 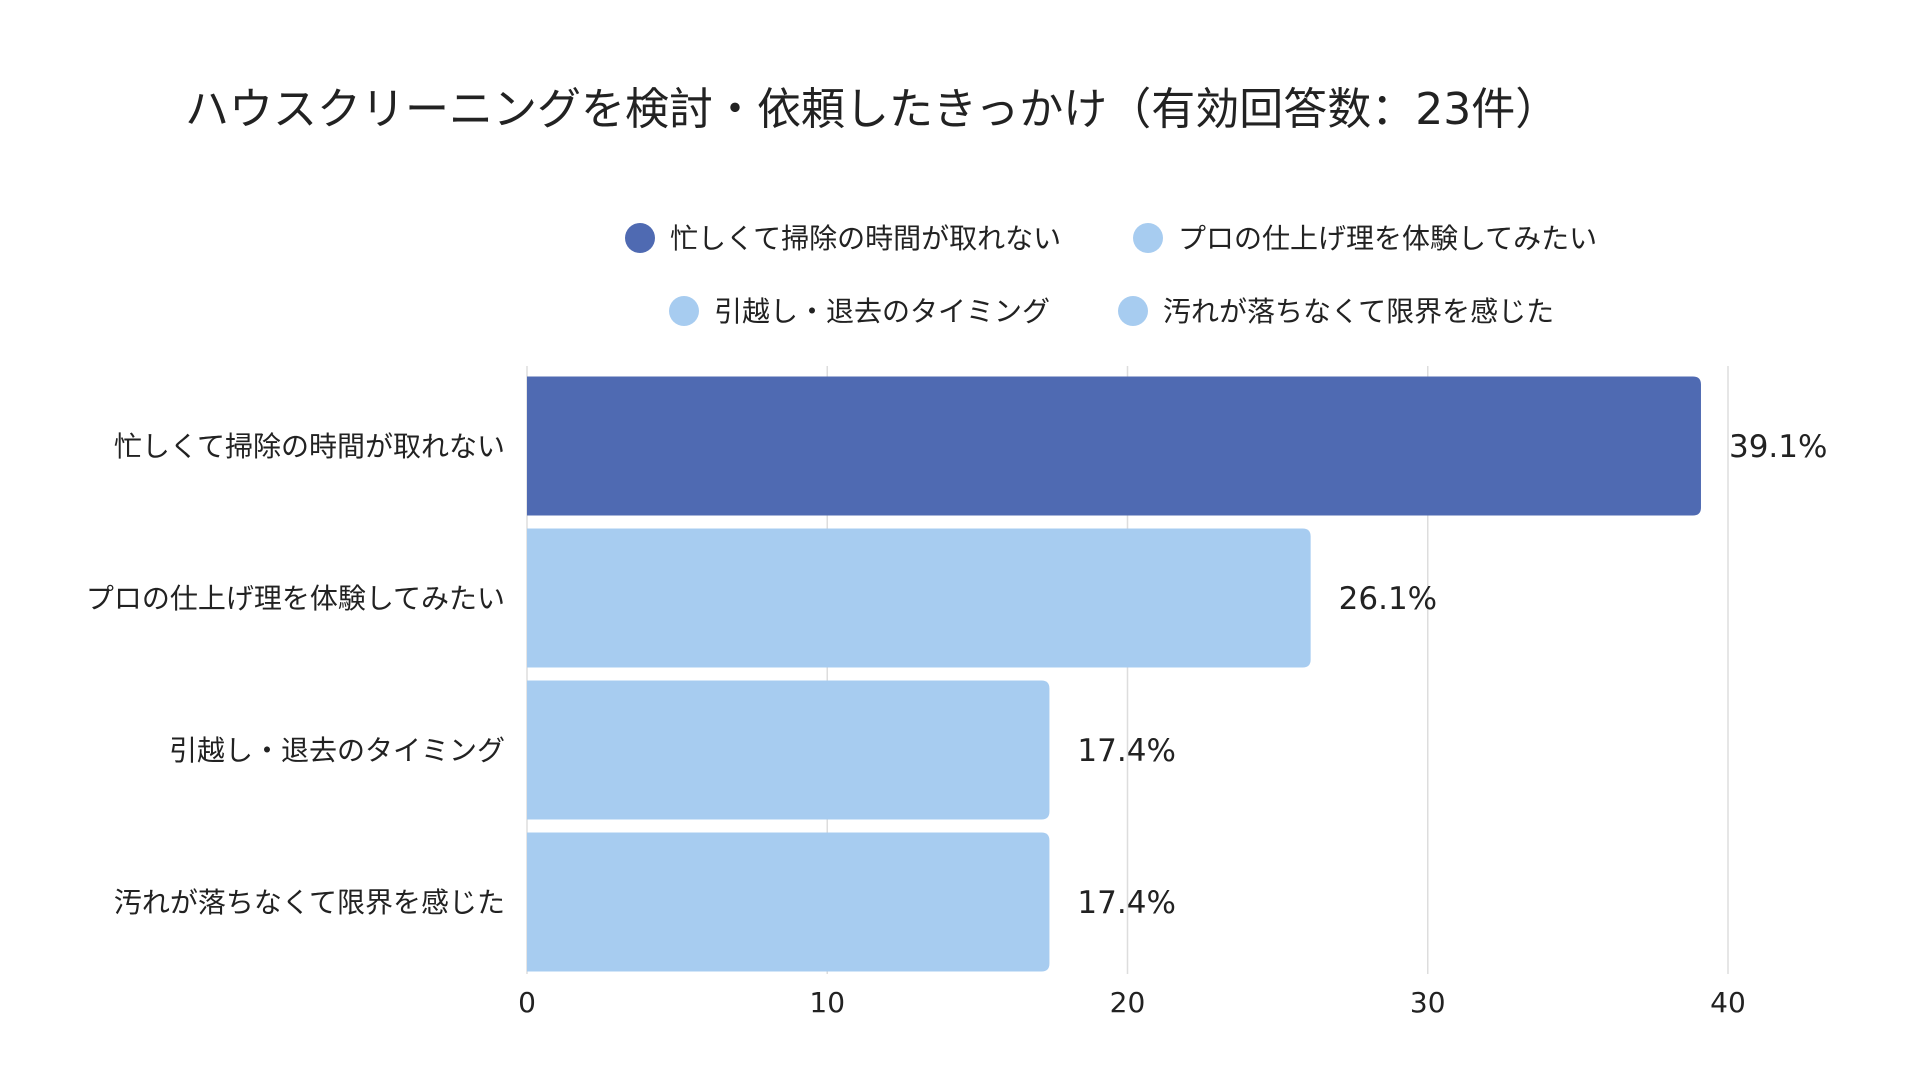 I want to click on category-label: 汚れが落ちなくて限界を感じた, so click(x=309, y=902).